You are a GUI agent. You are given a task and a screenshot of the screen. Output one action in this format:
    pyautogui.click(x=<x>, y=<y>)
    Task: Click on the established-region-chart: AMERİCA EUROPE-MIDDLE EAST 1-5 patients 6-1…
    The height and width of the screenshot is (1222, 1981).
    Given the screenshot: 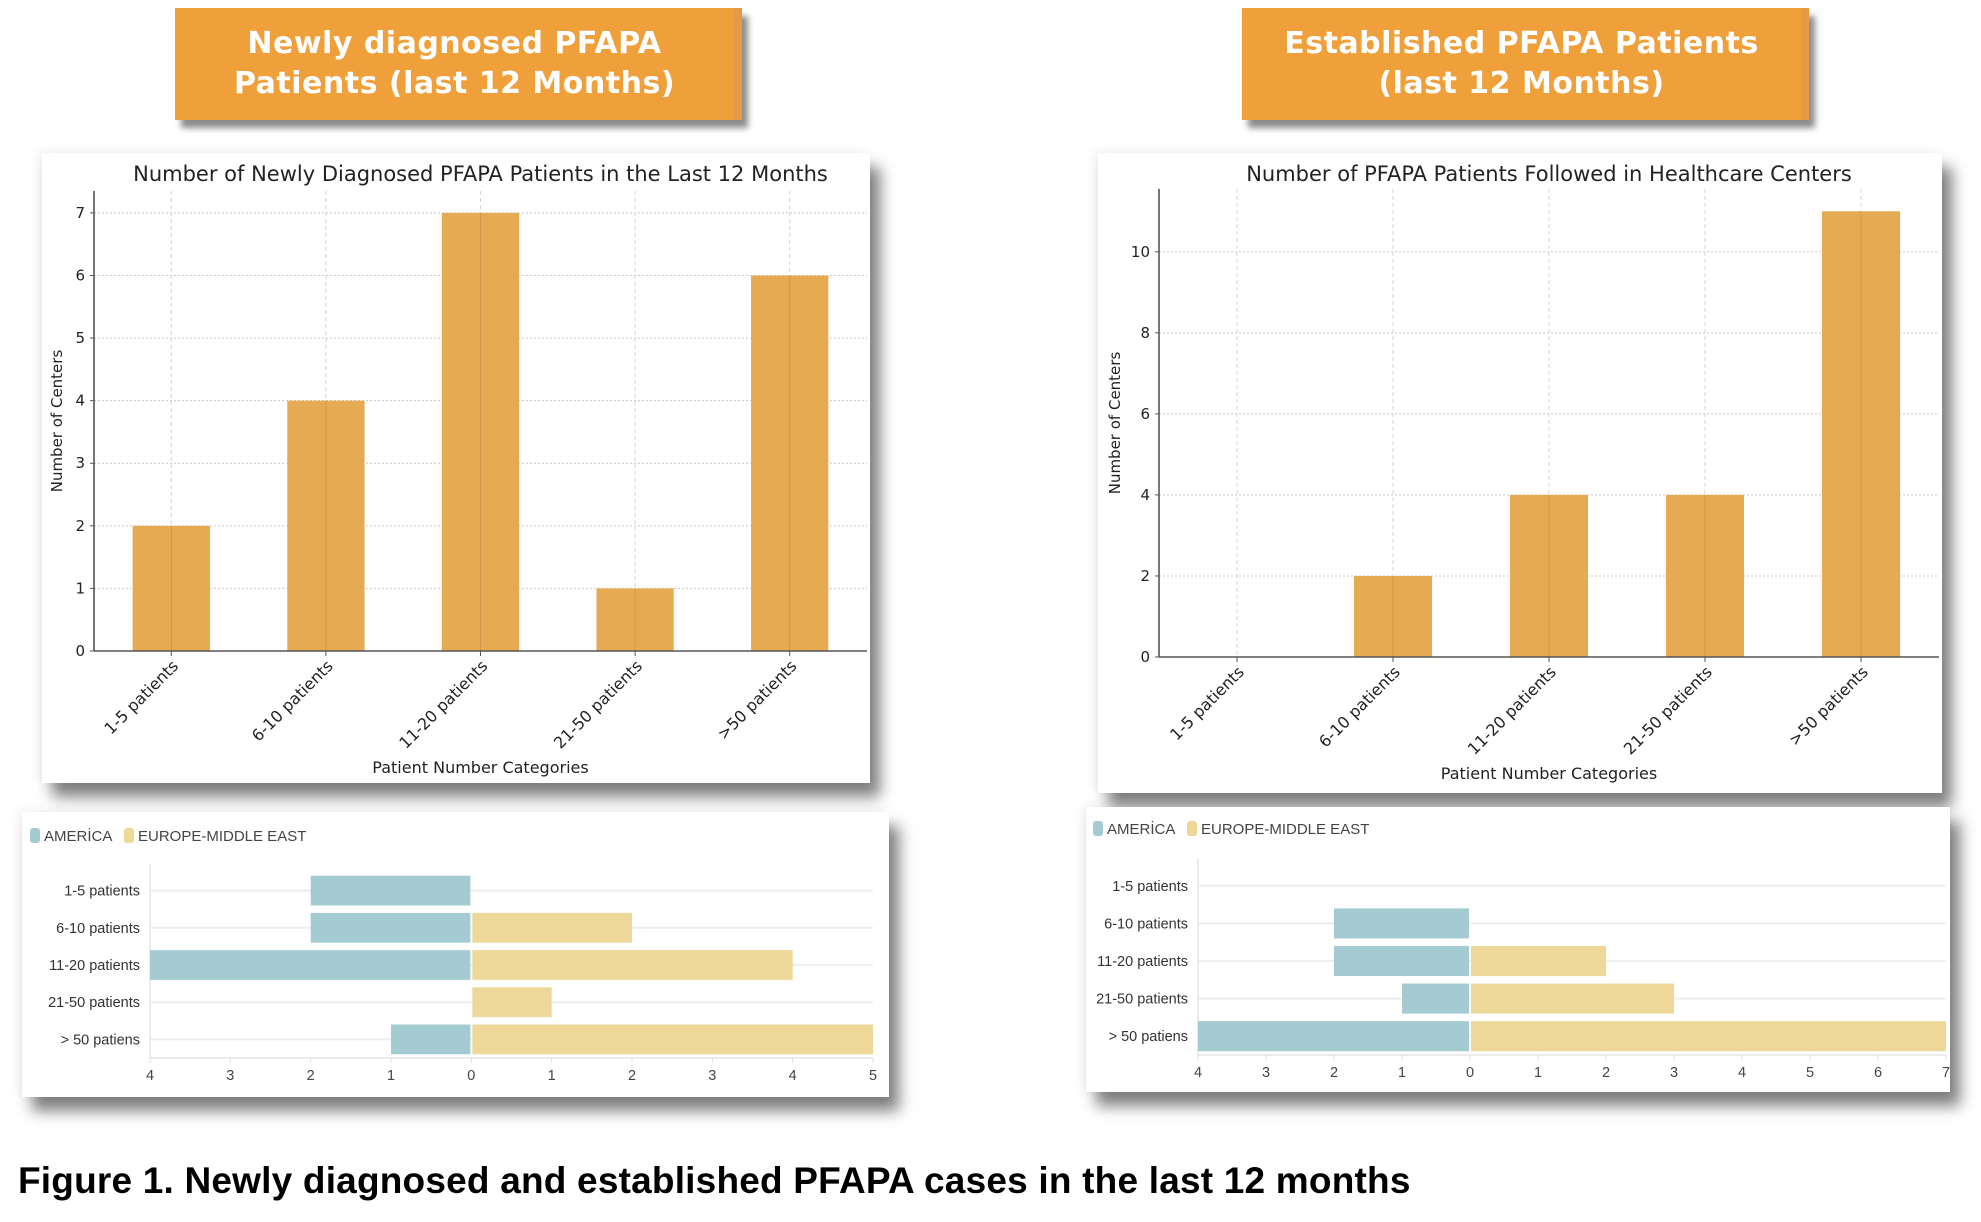 What is the action you would take?
    pyautogui.click(x=1518, y=949)
    